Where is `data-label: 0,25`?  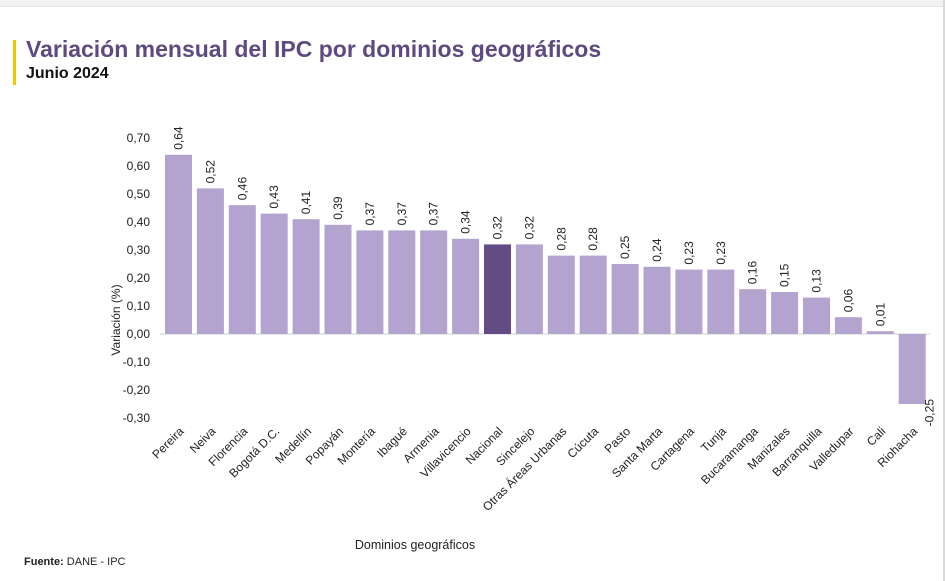 data-label: 0,25 is located at coordinates (625, 247).